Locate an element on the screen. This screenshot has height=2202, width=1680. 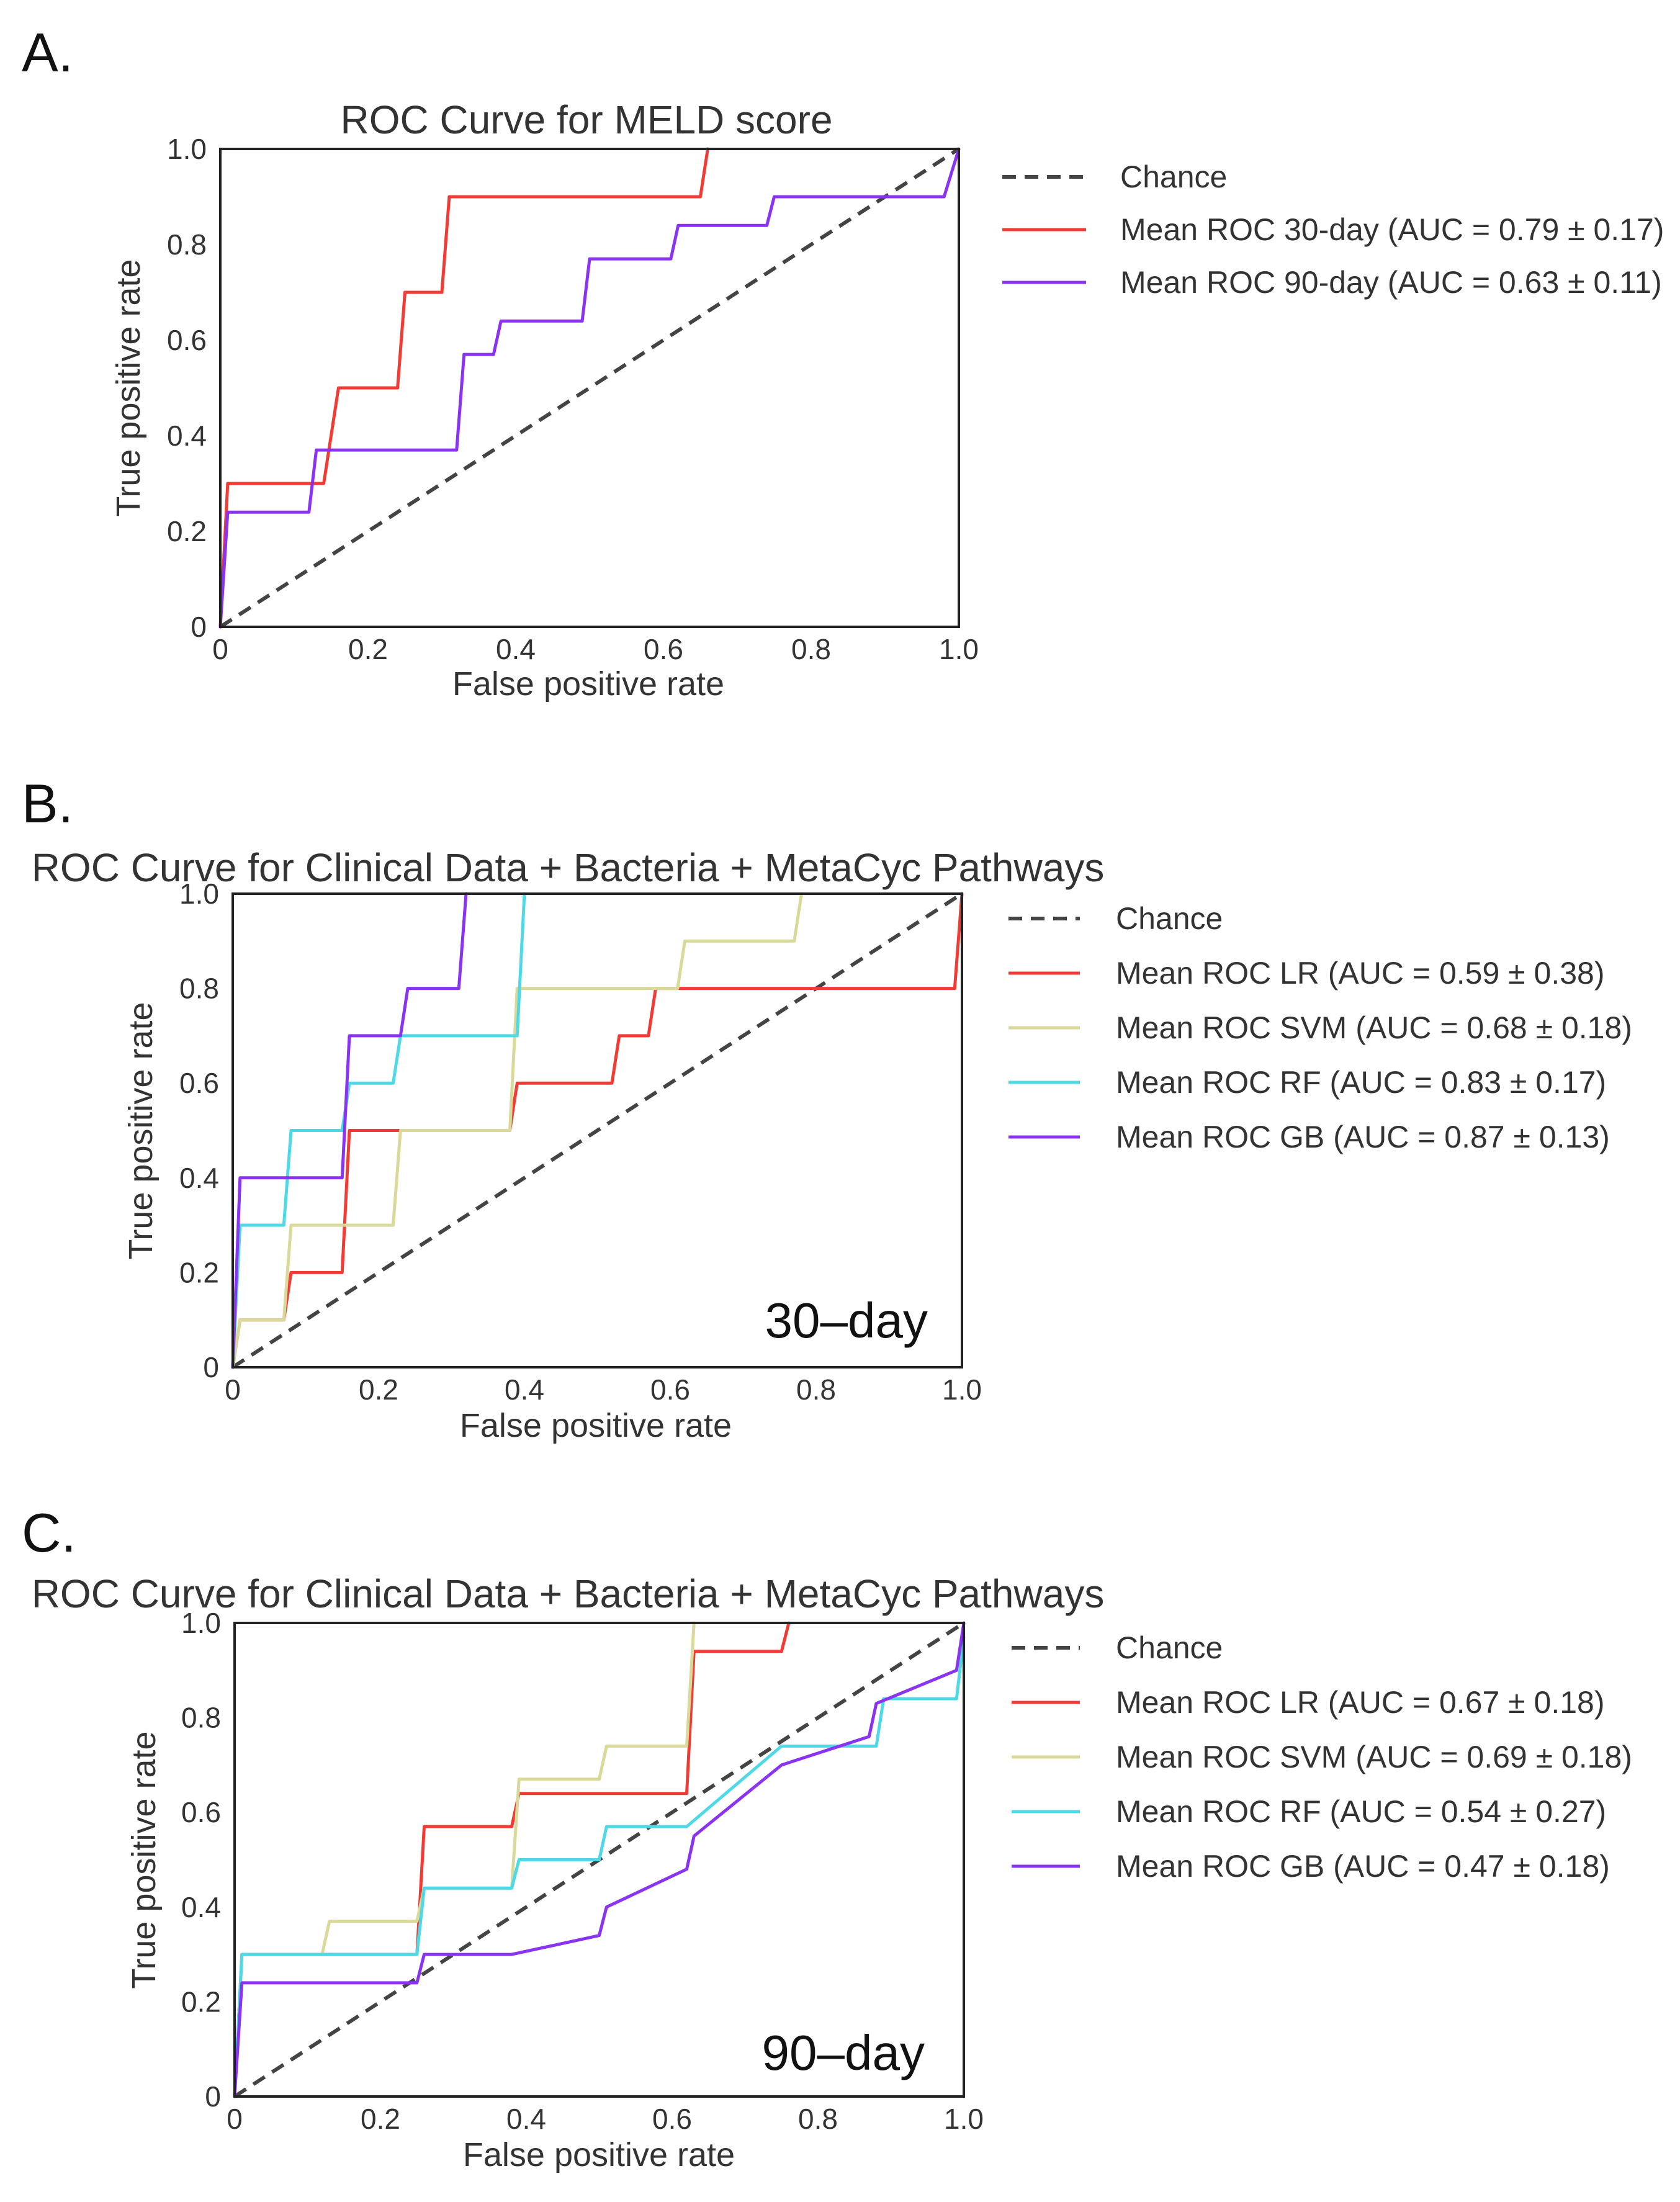
chart3-x-tick-label: 0 is located at coordinates (235, 2119).